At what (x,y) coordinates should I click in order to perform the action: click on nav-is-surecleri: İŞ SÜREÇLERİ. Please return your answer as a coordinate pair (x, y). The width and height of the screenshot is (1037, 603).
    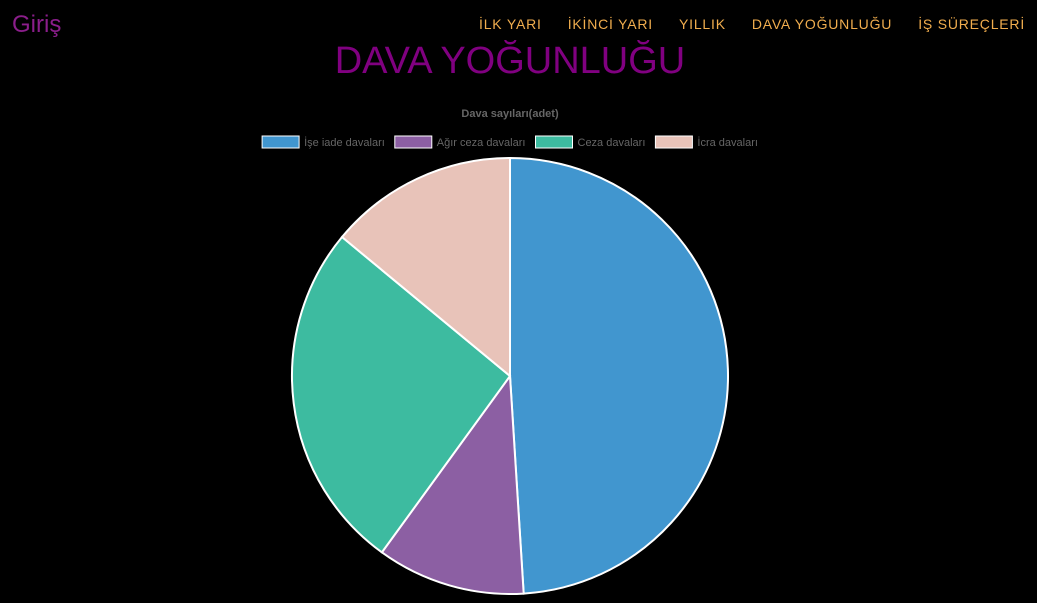
    Looking at the image, I should click on (972, 24).